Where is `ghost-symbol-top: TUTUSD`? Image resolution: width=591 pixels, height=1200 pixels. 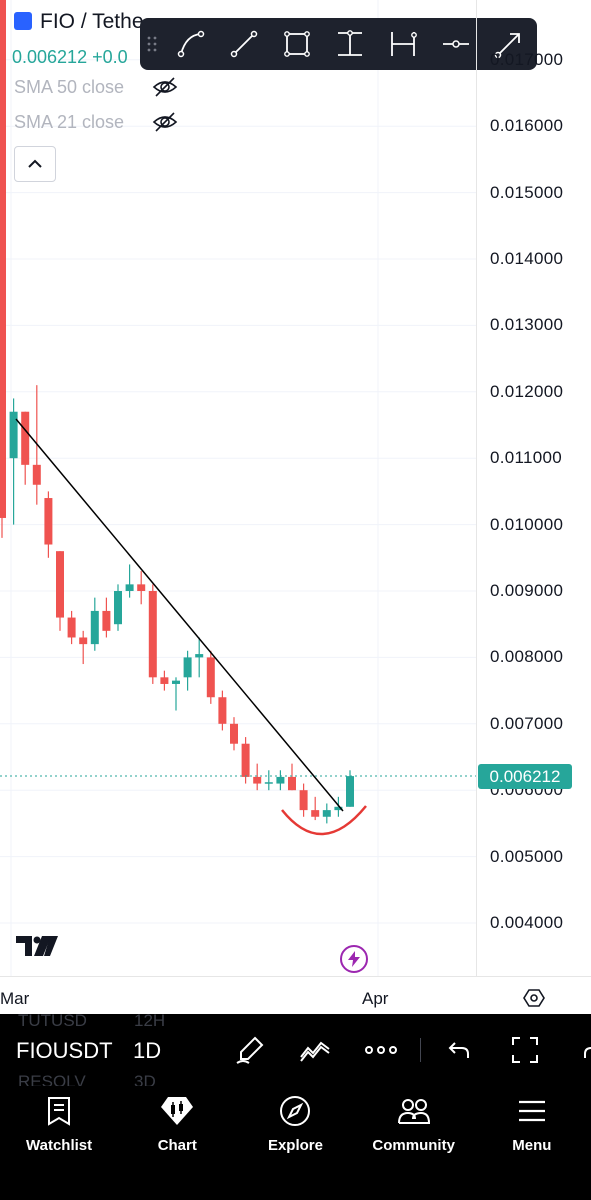 ghost-symbol-top: TUTUSD is located at coordinates (52, 1022).